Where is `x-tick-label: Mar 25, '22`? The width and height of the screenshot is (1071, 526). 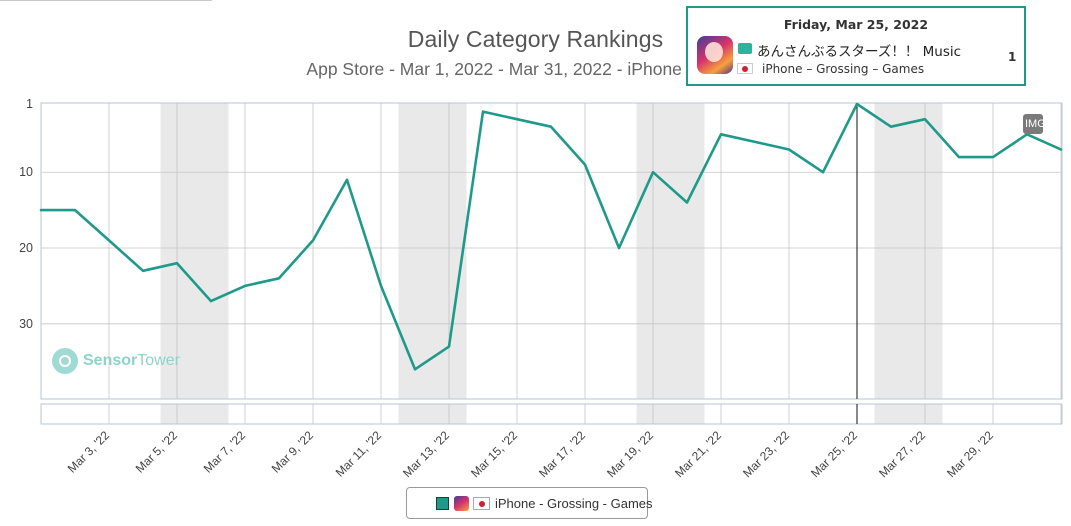 x-tick-label: Mar 25, '22 is located at coordinates (834, 454).